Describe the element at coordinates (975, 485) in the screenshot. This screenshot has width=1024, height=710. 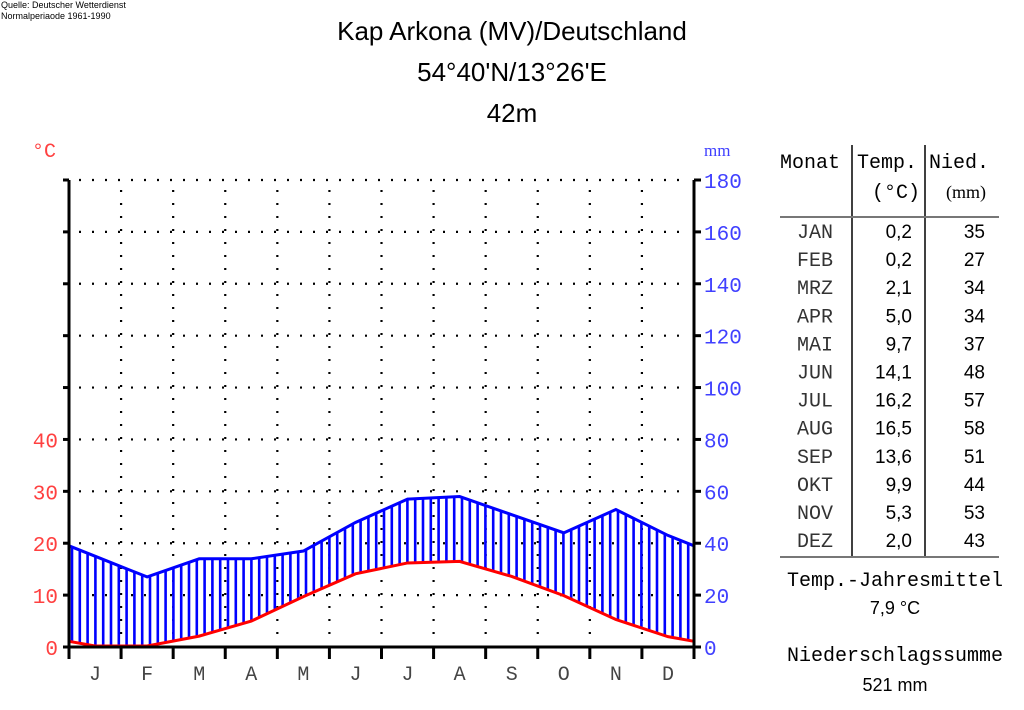
I see `table-cell-precip: 44` at that location.